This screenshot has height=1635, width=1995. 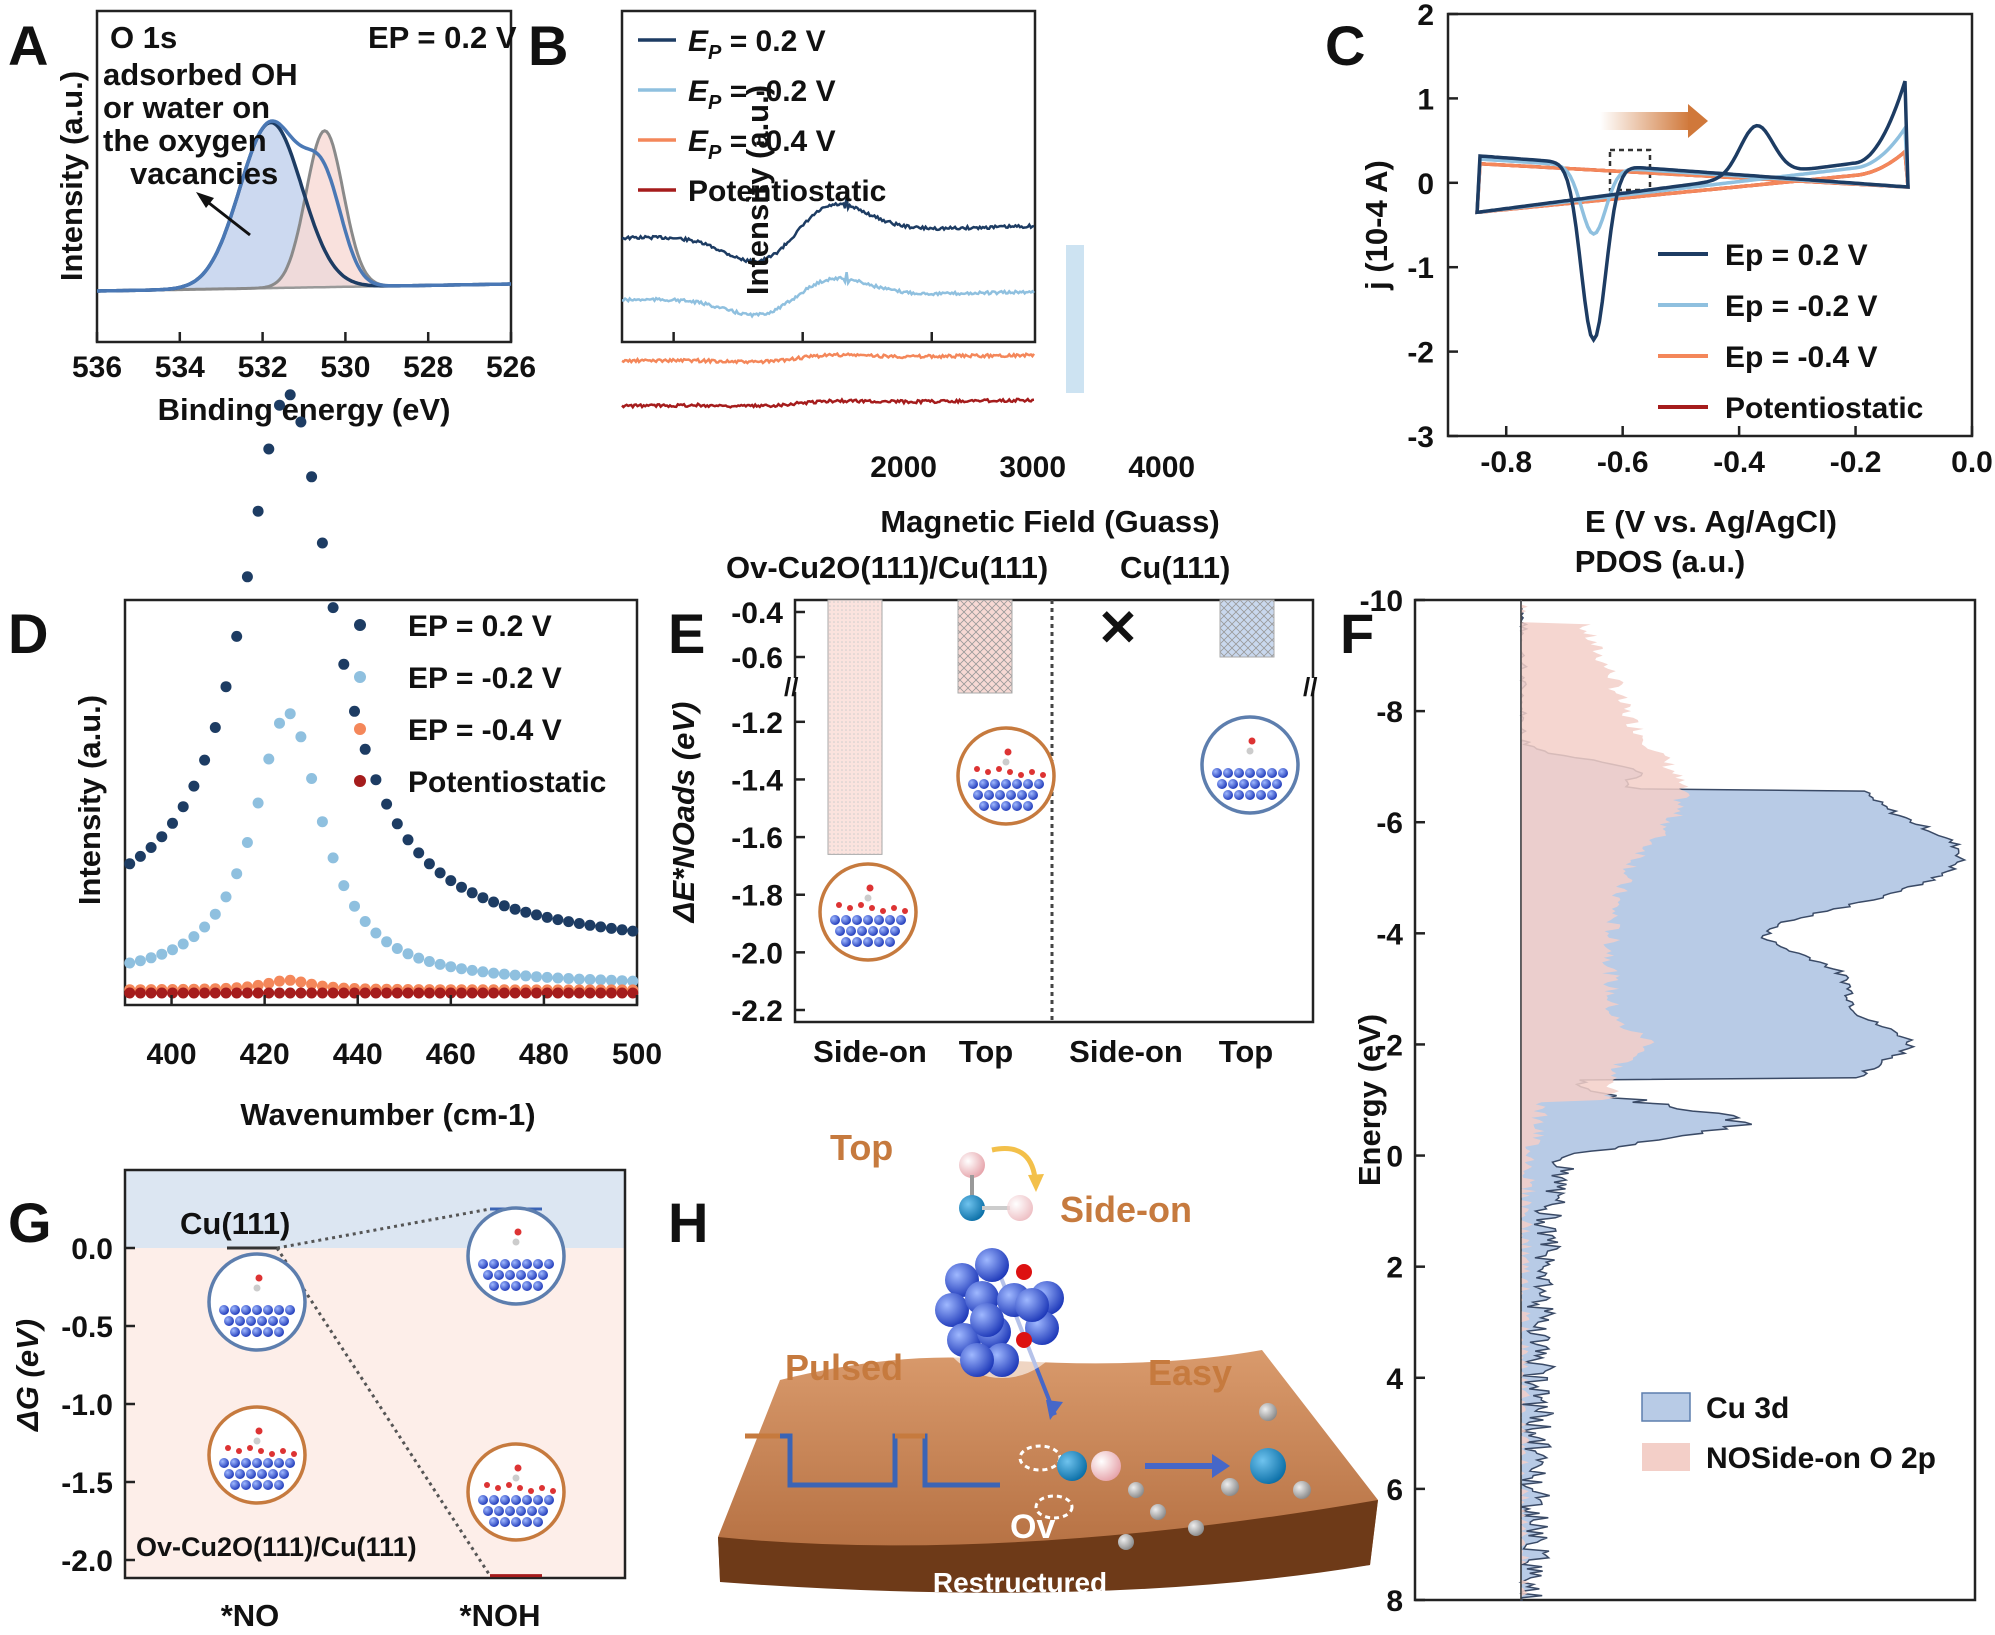 What do you see at coordinates (89, 800) in the screenshot?
I see `d-ylabel: Intensity (a.u.)` at bounding box center [89, 800].